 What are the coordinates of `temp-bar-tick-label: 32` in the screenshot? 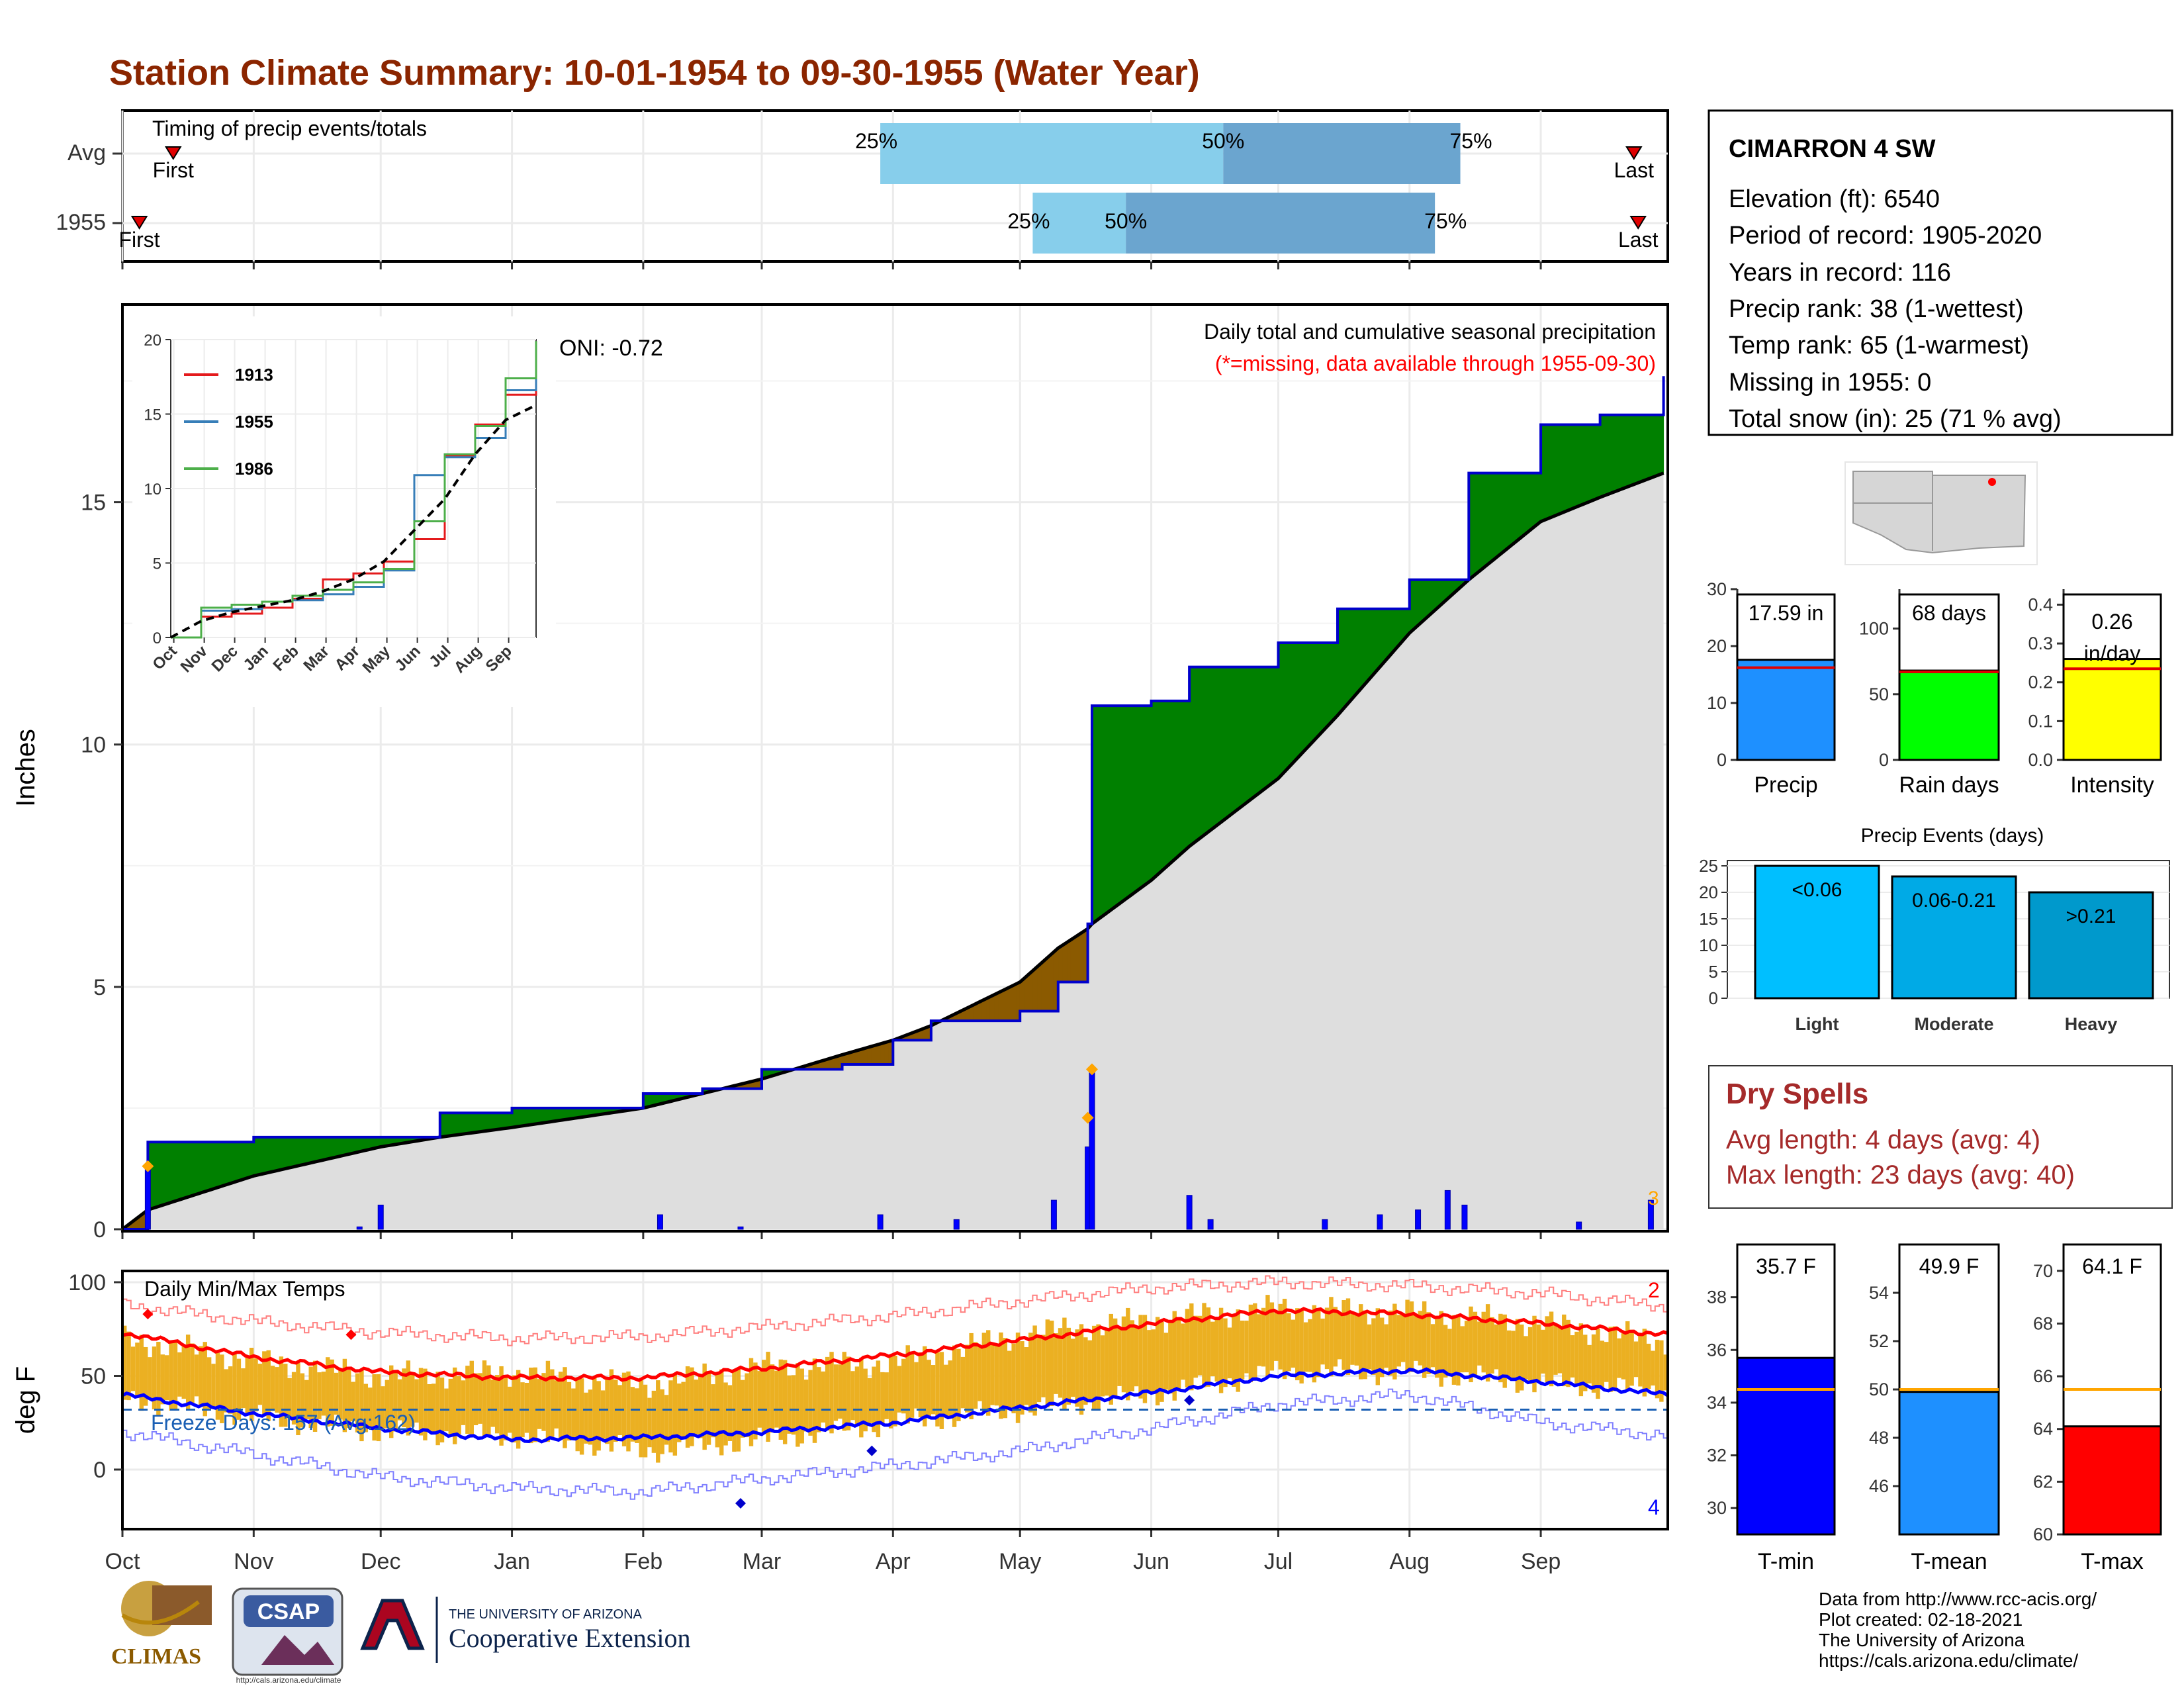 It's located at (1717, 1456).